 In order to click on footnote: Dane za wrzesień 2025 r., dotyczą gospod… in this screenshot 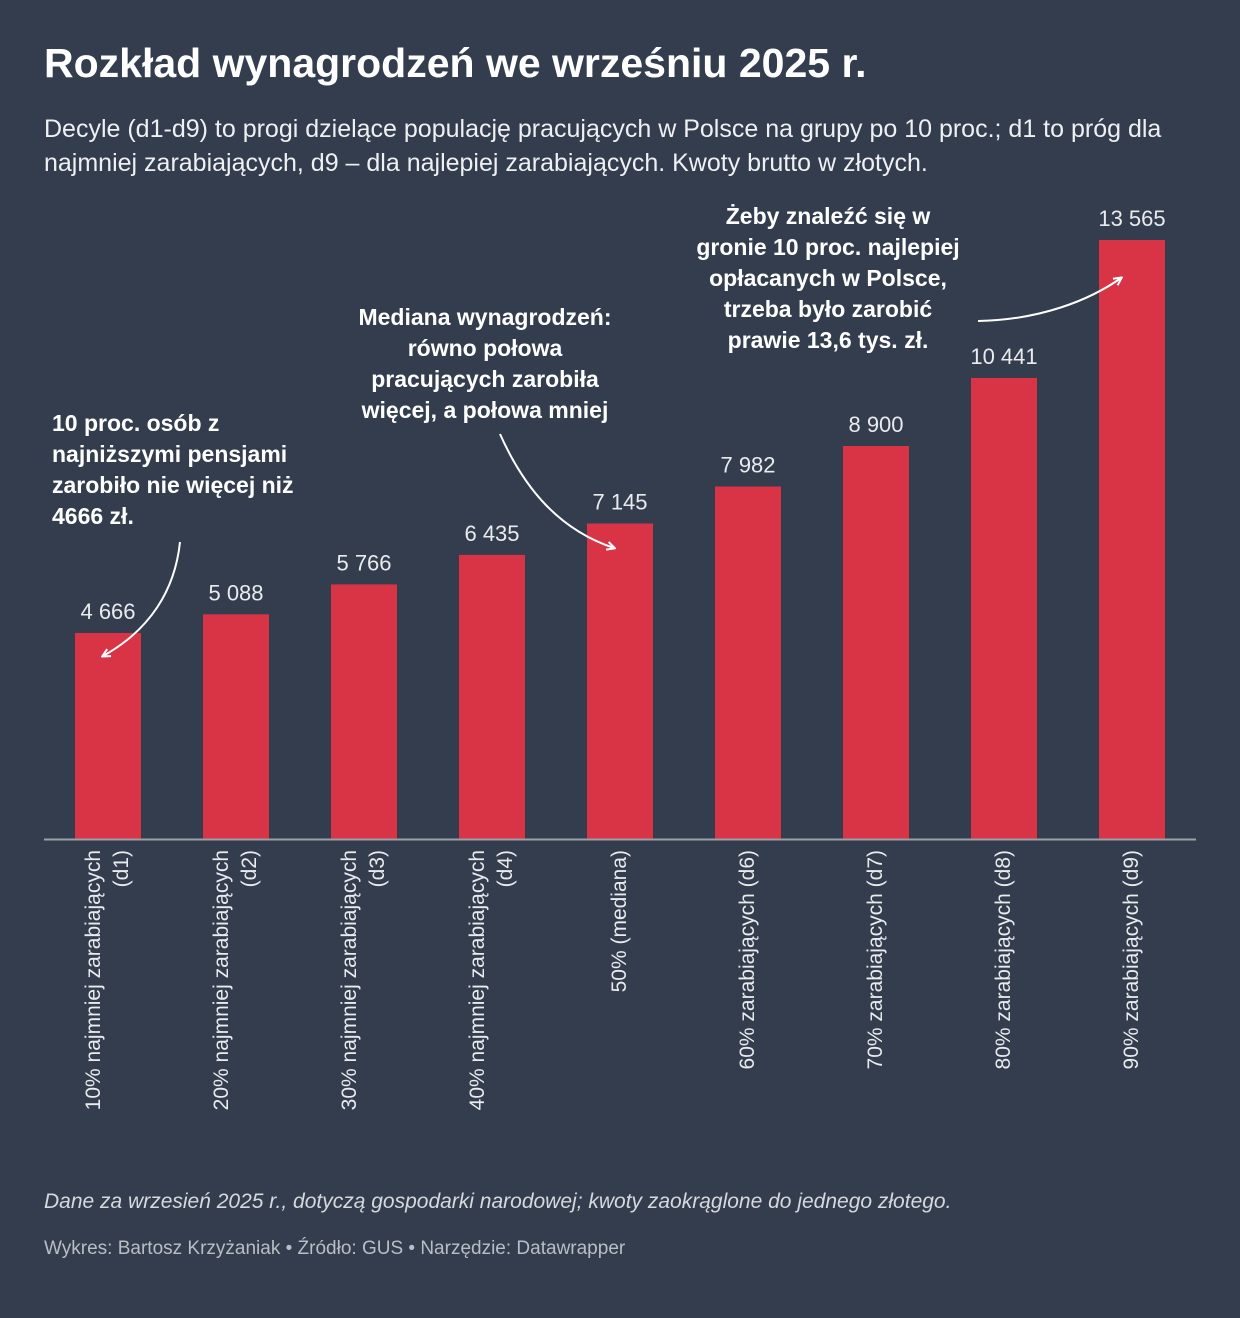, I will do `click(498, 1201)`.